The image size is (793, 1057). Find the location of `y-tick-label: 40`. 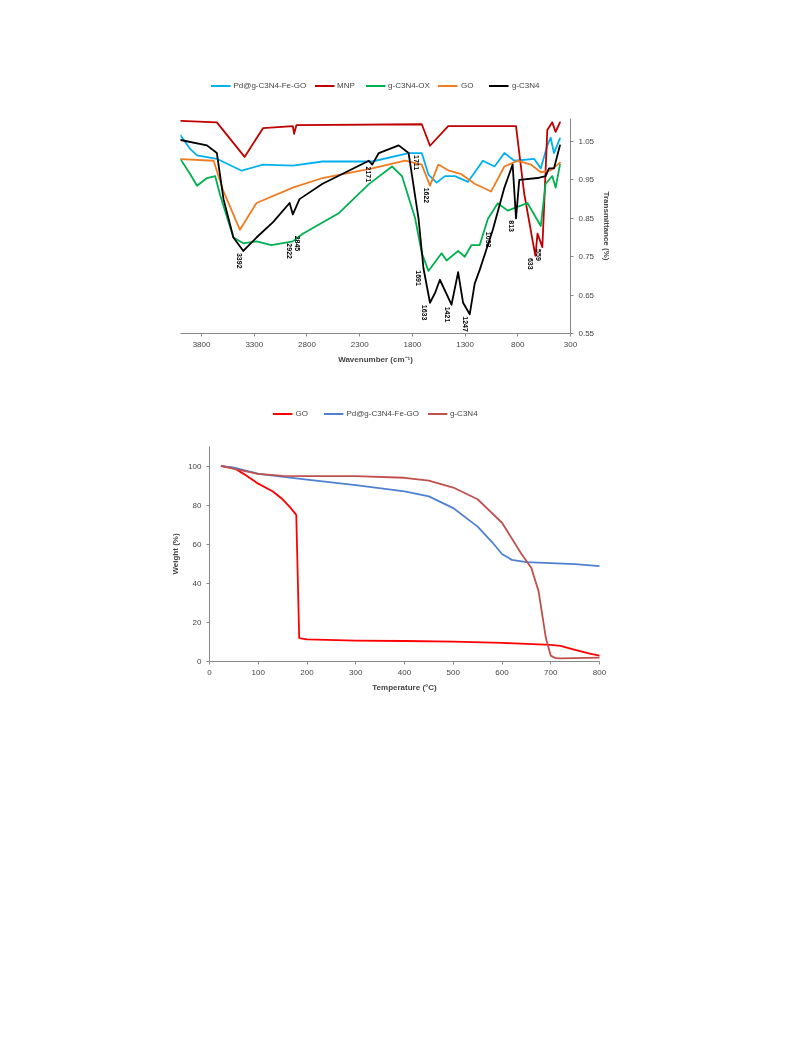

y-tick-label: 40 is located at coordinates (197, 583).